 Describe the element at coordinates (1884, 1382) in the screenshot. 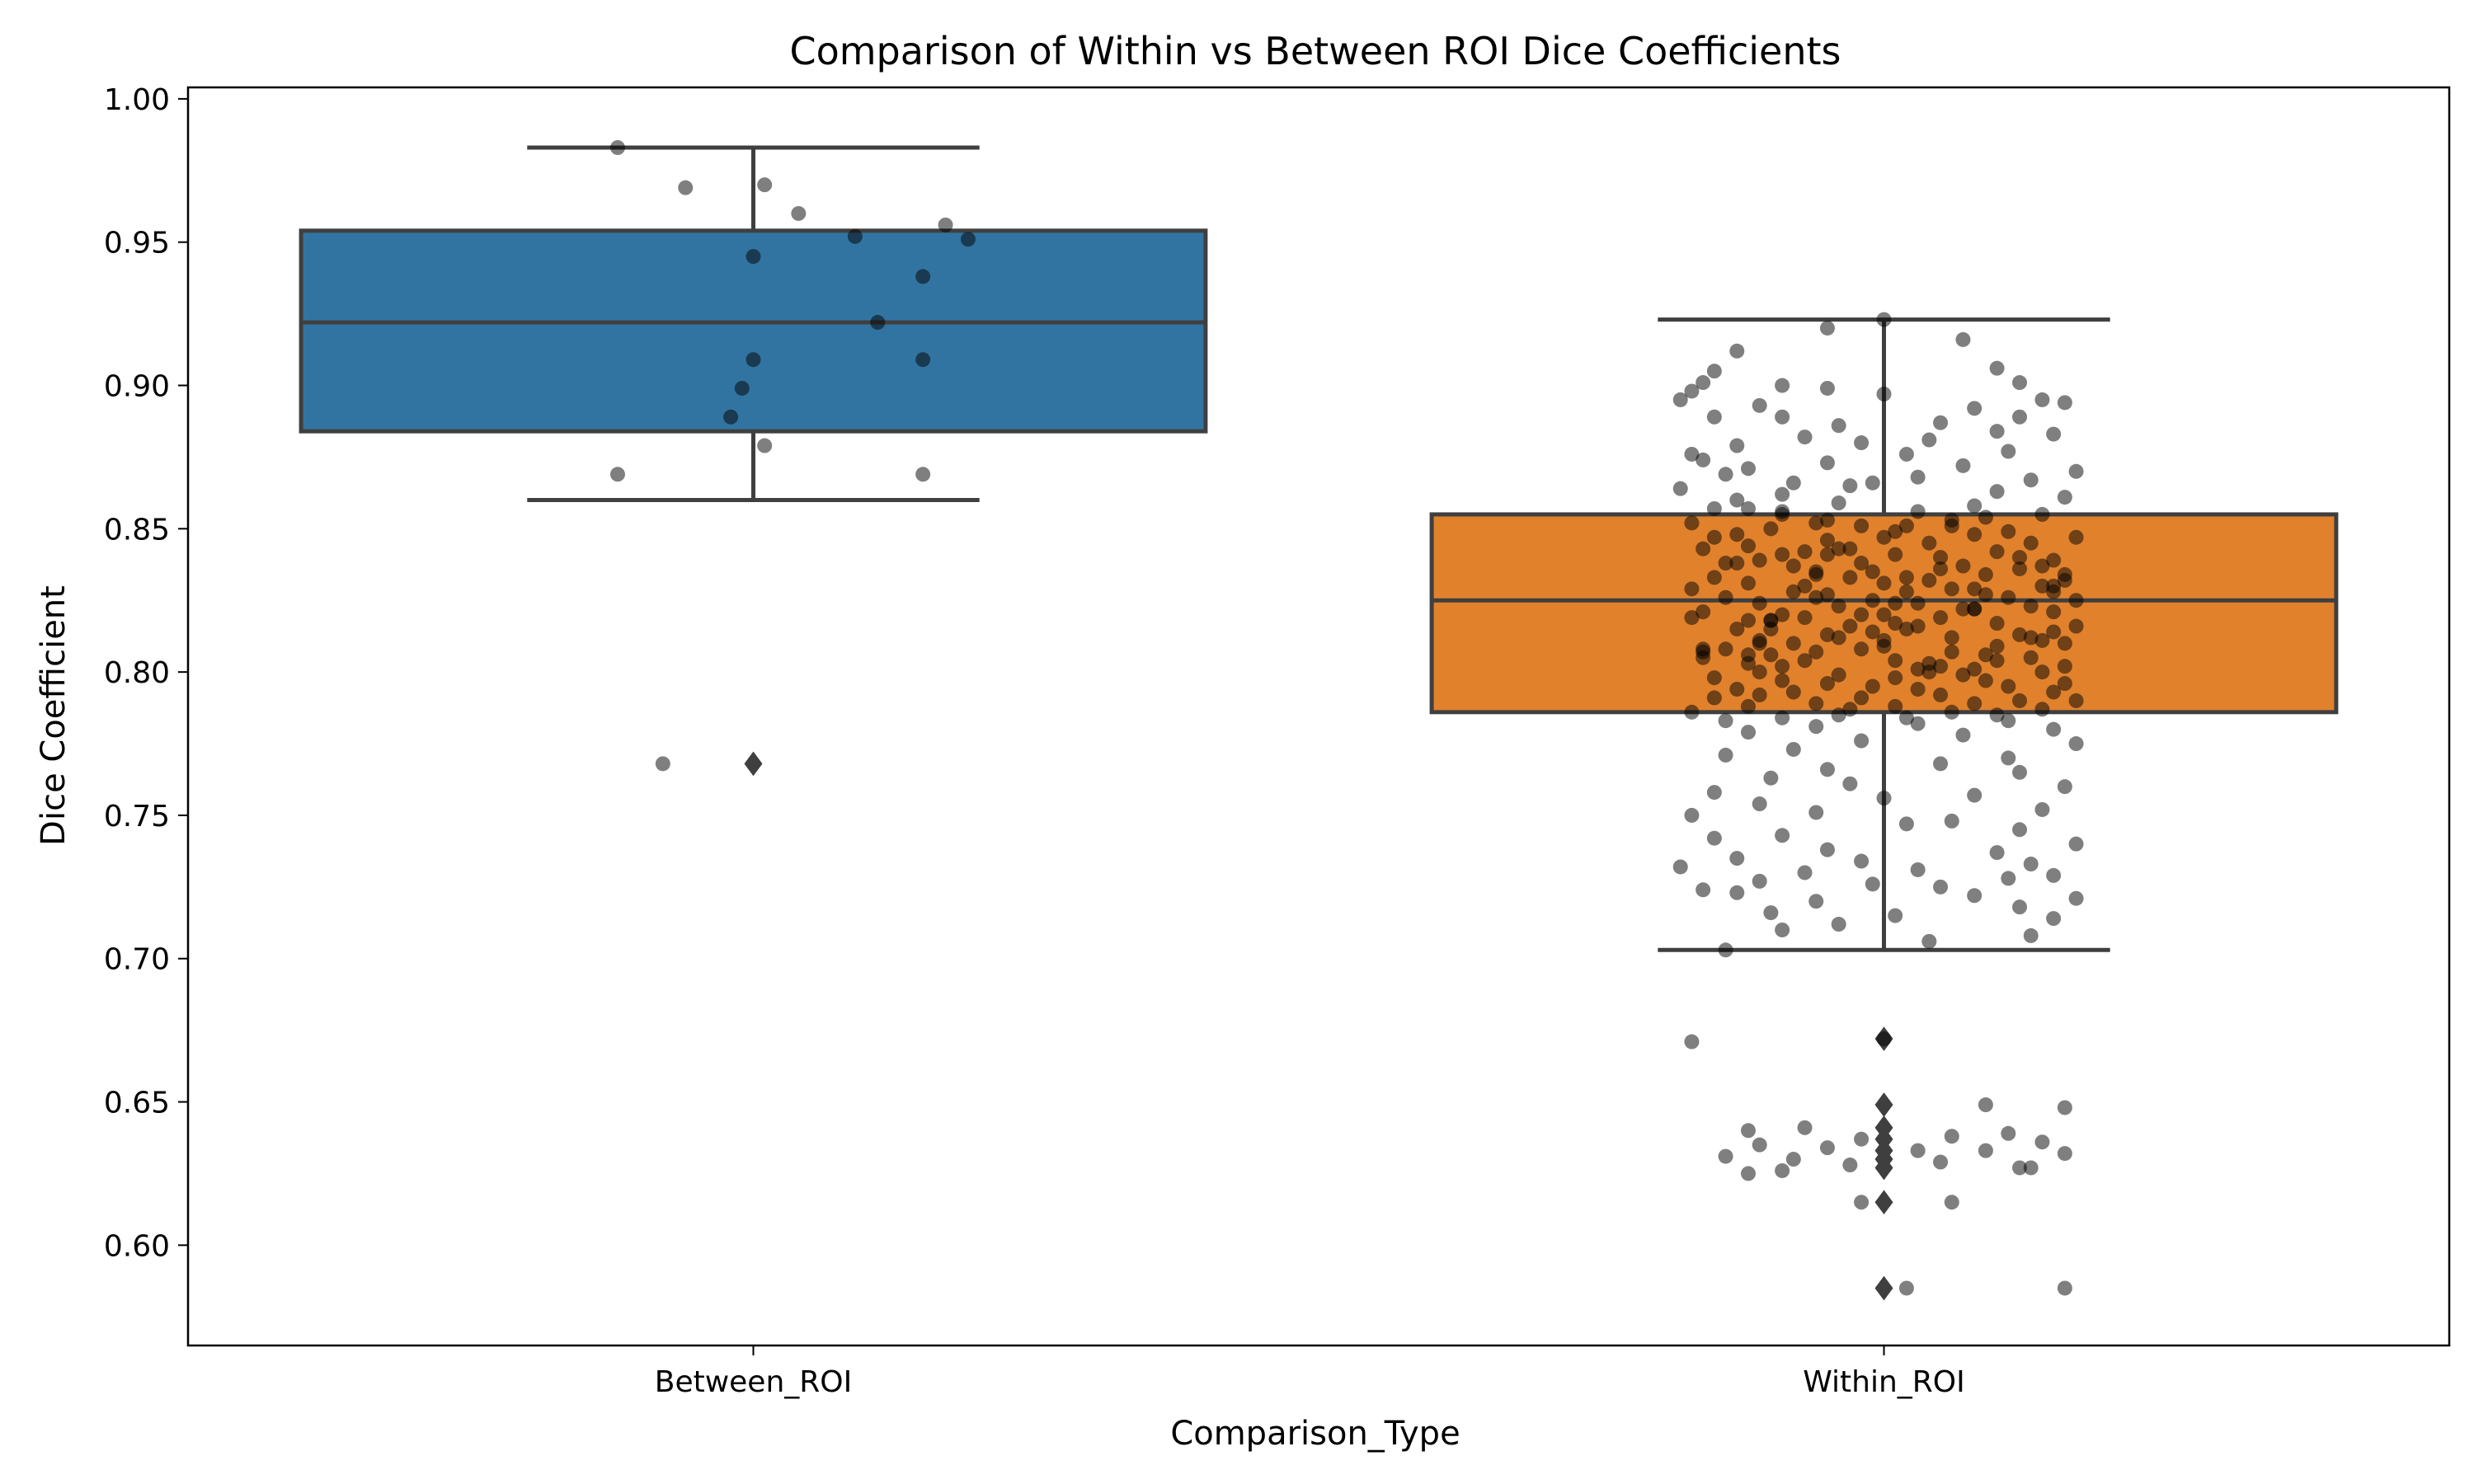

I see `x-tick-label: Within_ROI` at that location.